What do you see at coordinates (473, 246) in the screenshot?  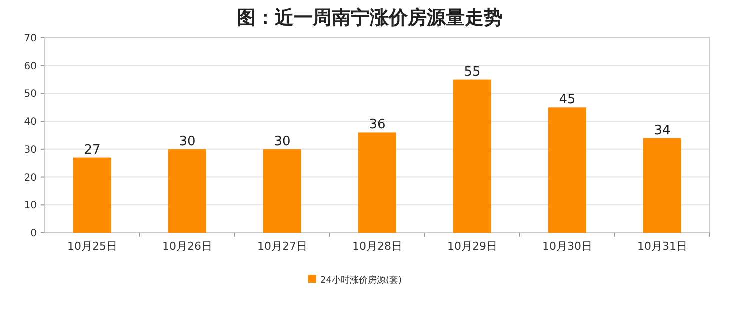 I see `x-tick-label: 10月29日` at bounding box center [473, 246].